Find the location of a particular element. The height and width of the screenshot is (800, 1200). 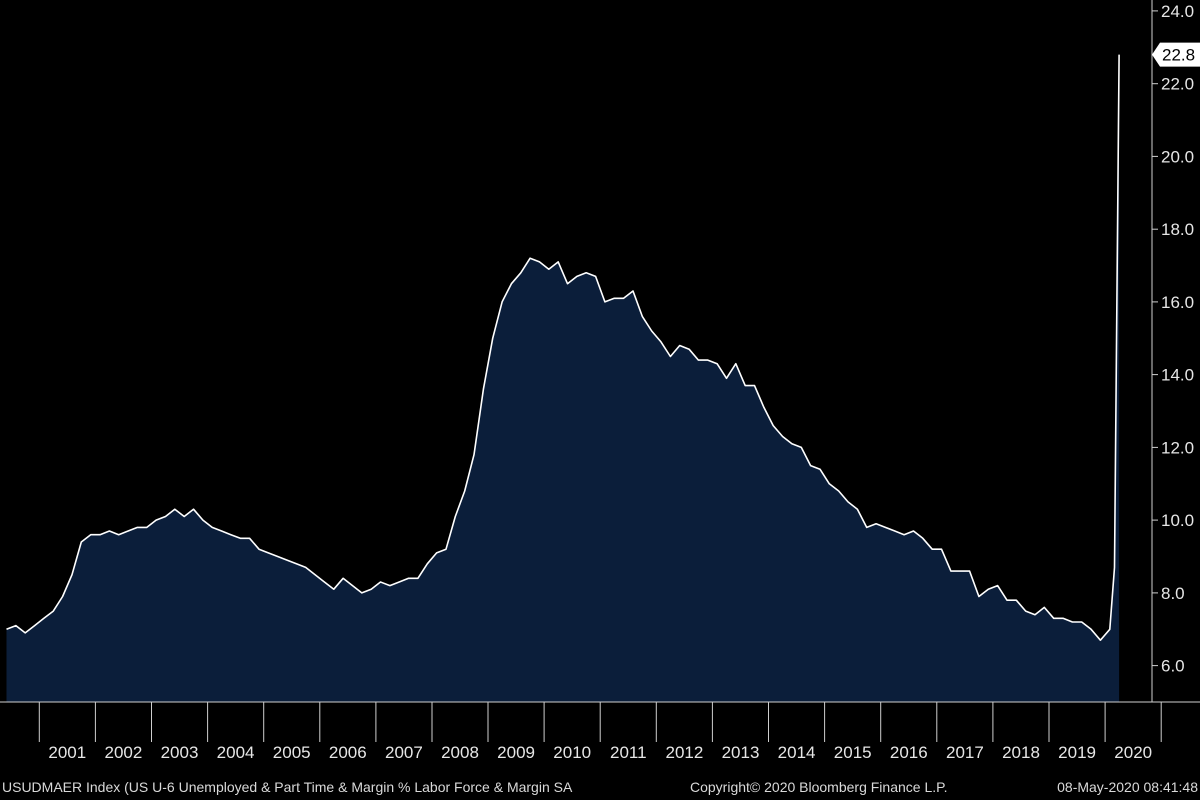

x-tick-label: 2013 is located at coordinates (741, 752).